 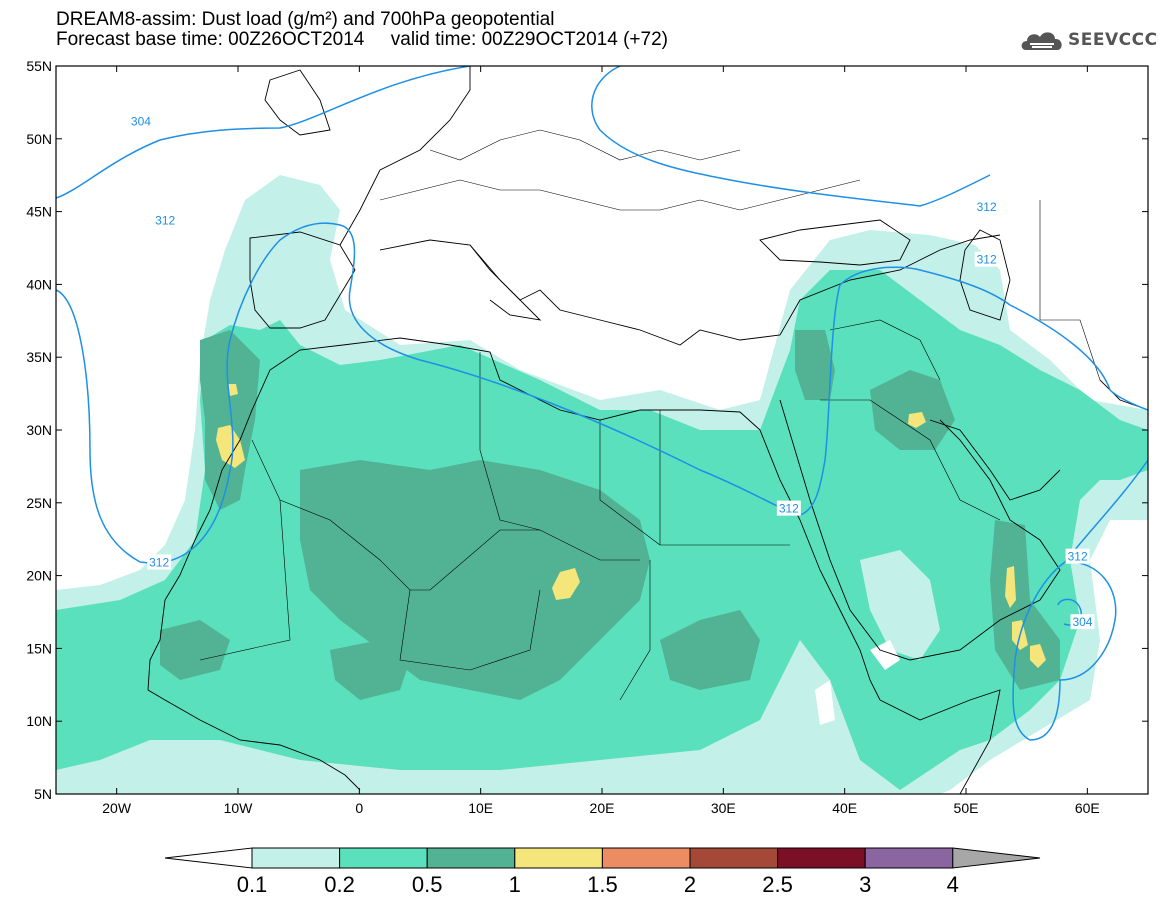 I want to click on lon-tick-label: 40E, so click(x=844, y=808).